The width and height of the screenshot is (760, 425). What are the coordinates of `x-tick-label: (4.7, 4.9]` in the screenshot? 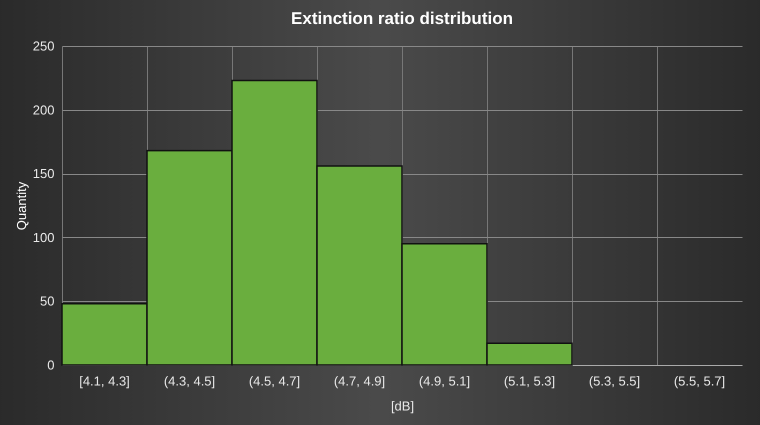 It's located at (360, 381).